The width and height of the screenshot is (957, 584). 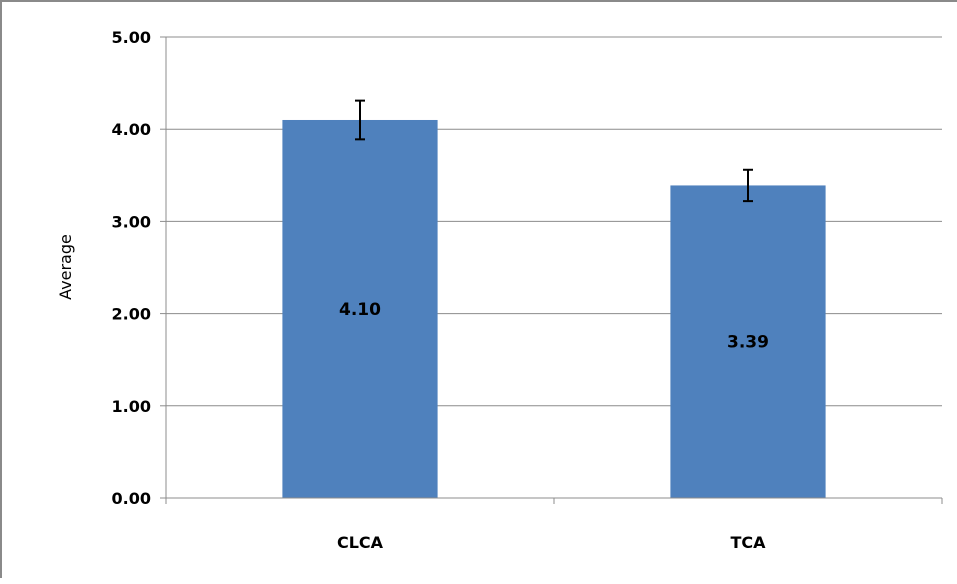 I want to click on y-tick-label: 1.00, so click(x=131, y=406).